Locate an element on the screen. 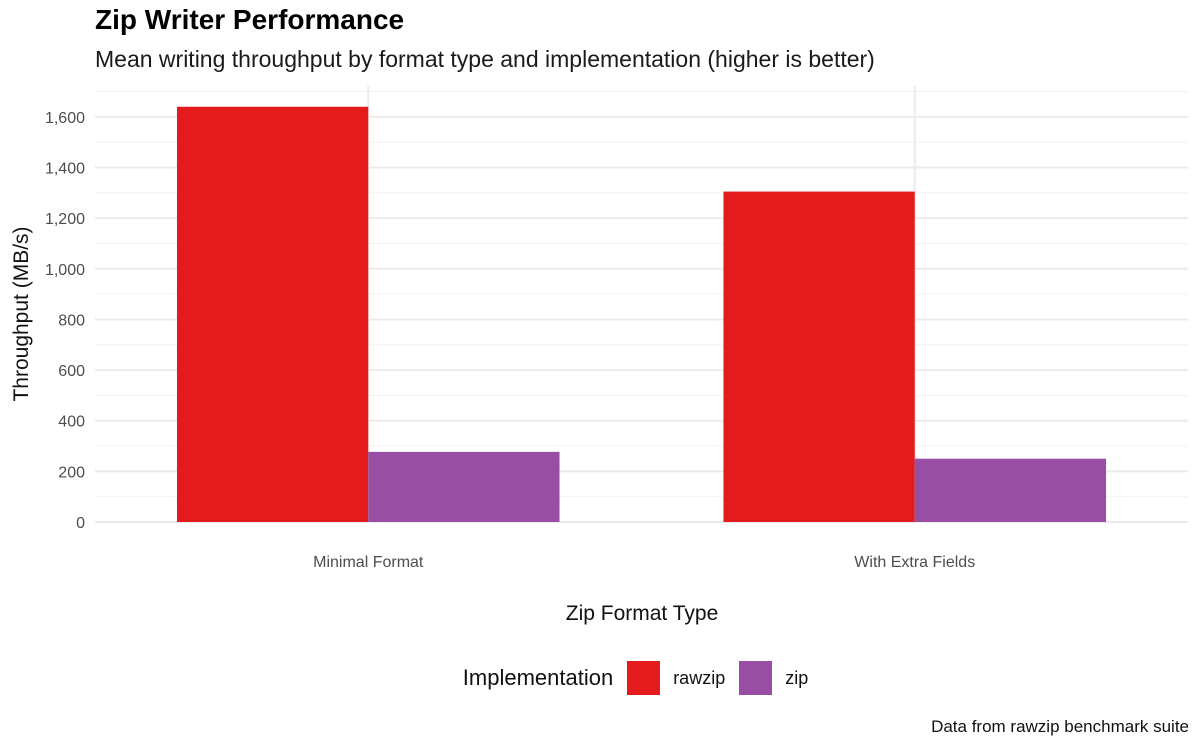  legend-title: Implementation is located at coordinates (538, 677).